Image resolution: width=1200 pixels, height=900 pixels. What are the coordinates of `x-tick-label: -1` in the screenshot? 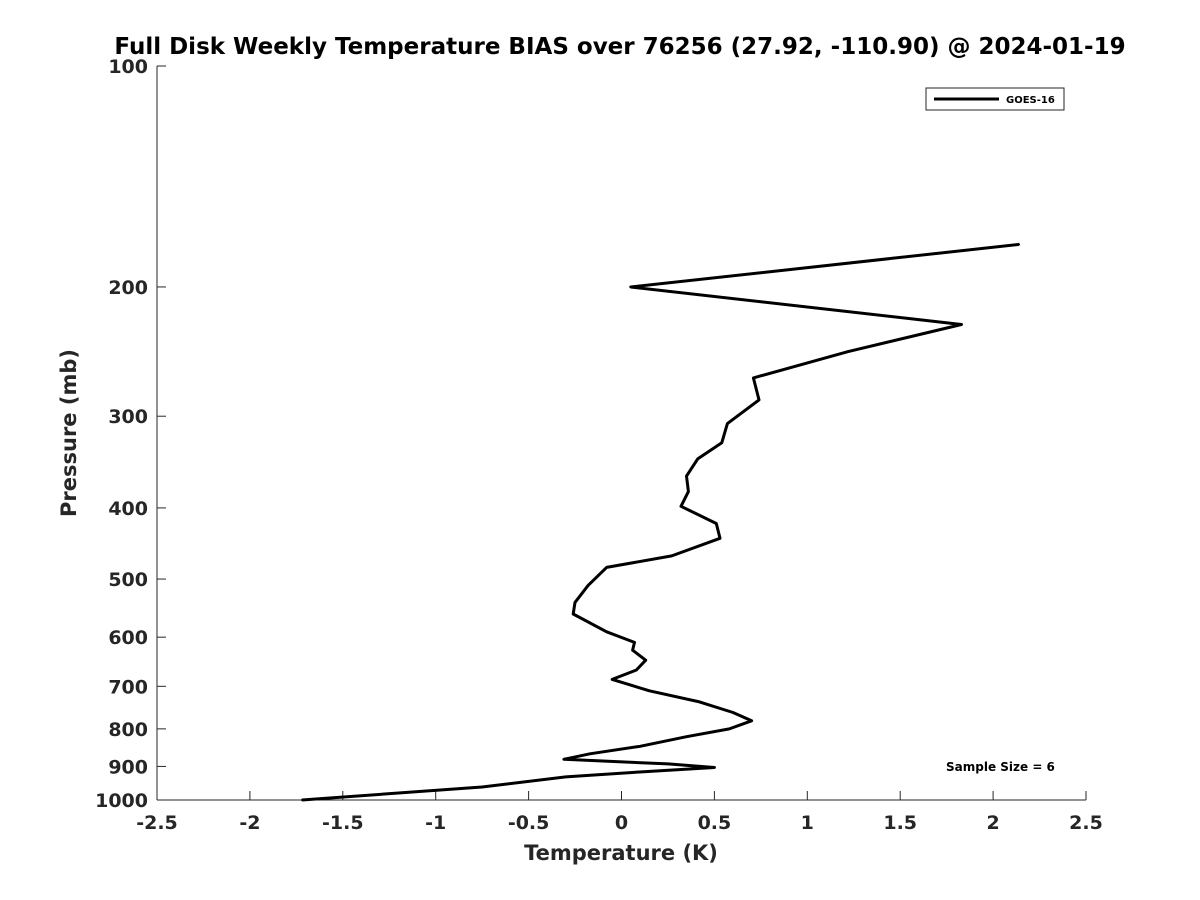 It's located at (435, 823).